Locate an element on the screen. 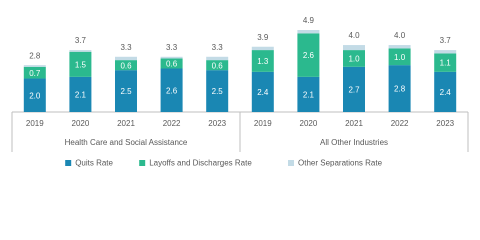 The width and height of the screenshot is (480, 240). value-label: 1.1 is located at coordinates (446, 63).